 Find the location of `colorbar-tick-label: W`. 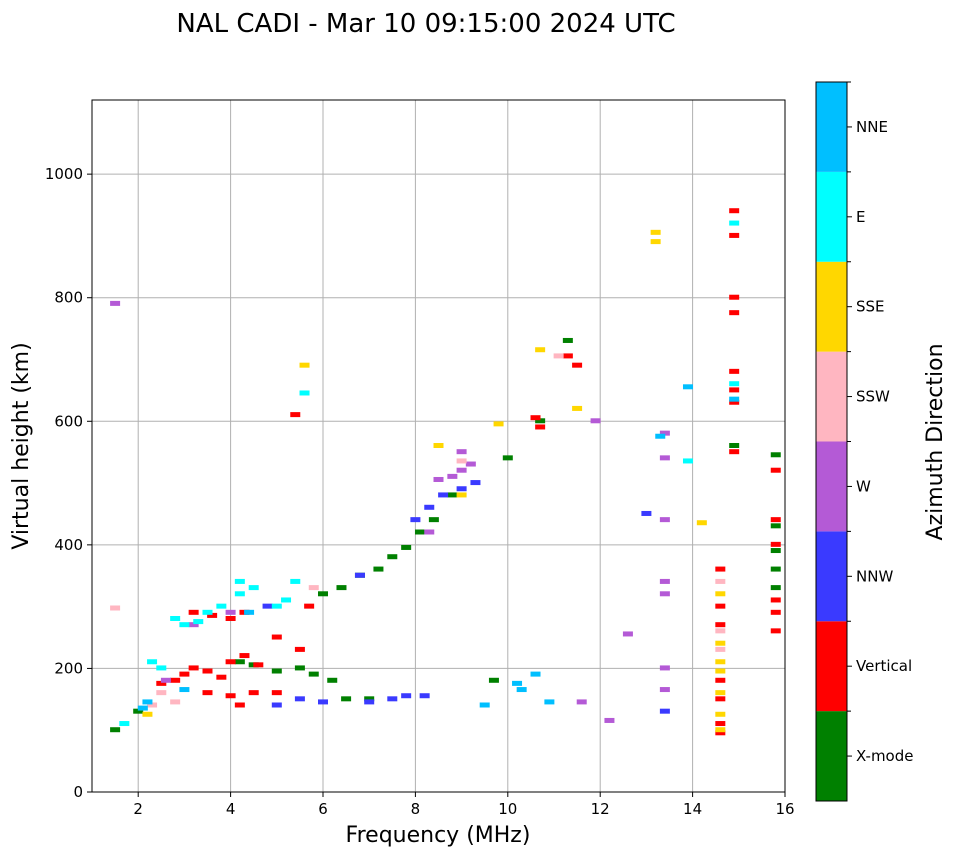

colorbar-tick-label: W is located at coordinates (863, 486).